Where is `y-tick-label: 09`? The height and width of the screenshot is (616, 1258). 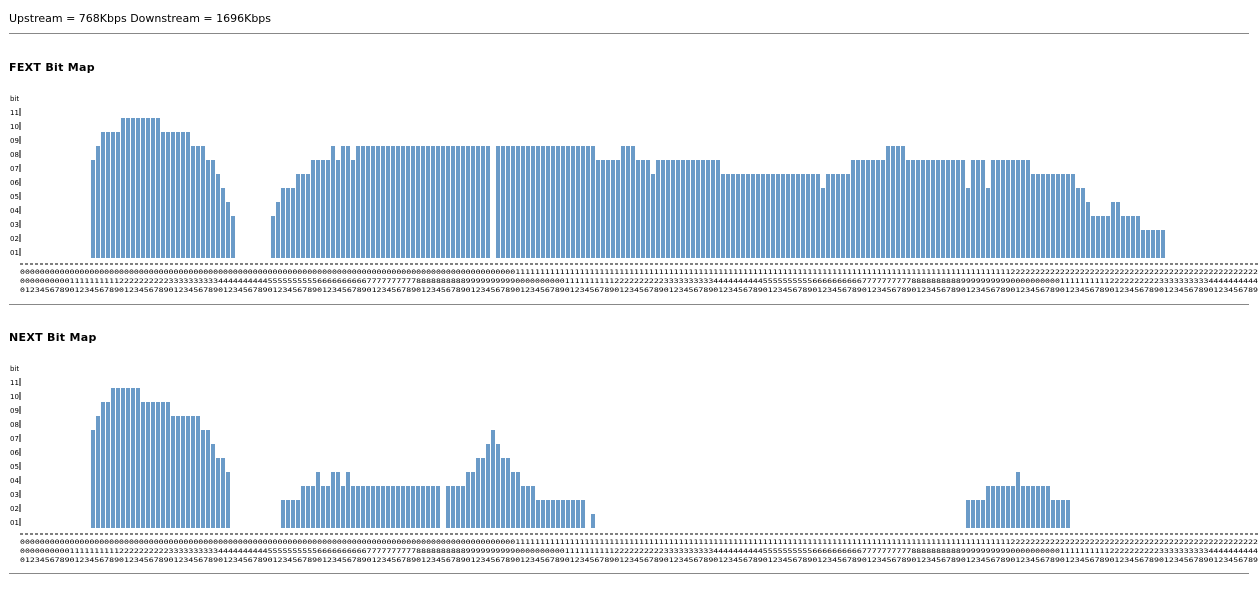 y-tick-label: 09 is located at coordinates (14, 411).